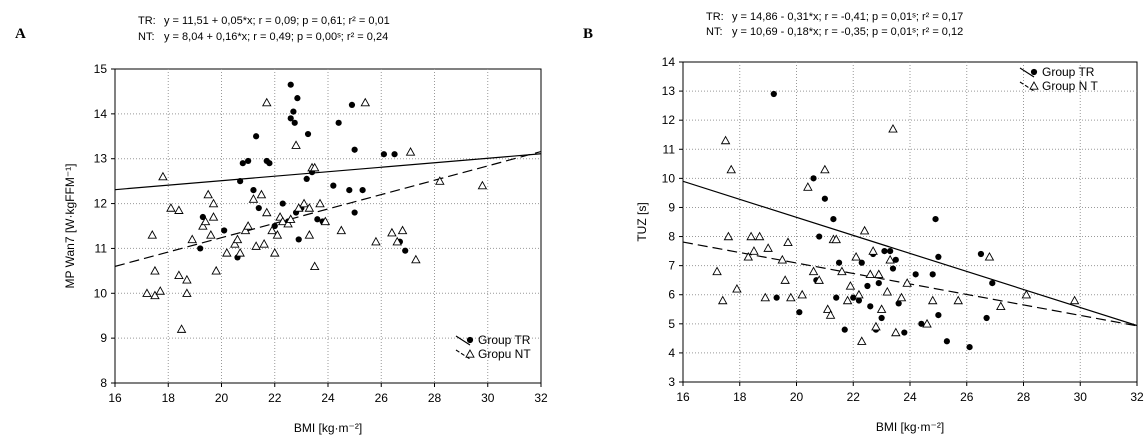 The image size is (1148, 436). I want to click on panel-a-ytick-label: 11, so click(101, 248).